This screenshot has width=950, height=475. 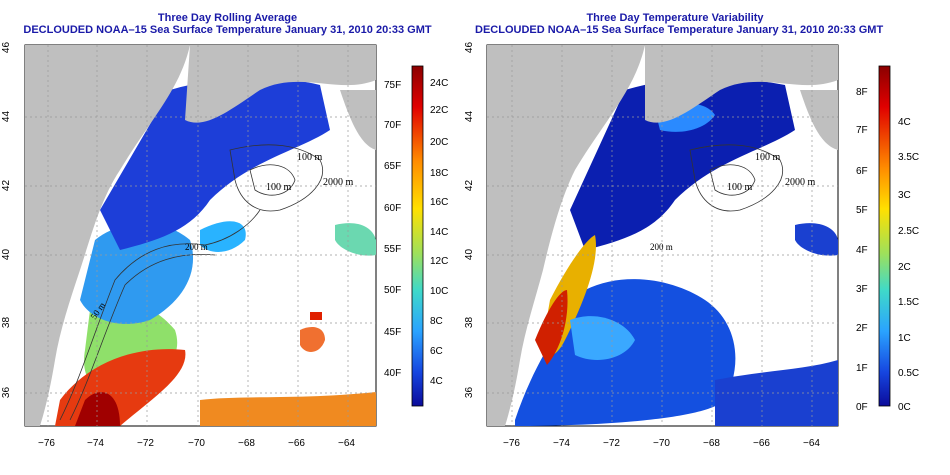 I want to click on cb-c-label: 22C, so click(x=439, y=110).